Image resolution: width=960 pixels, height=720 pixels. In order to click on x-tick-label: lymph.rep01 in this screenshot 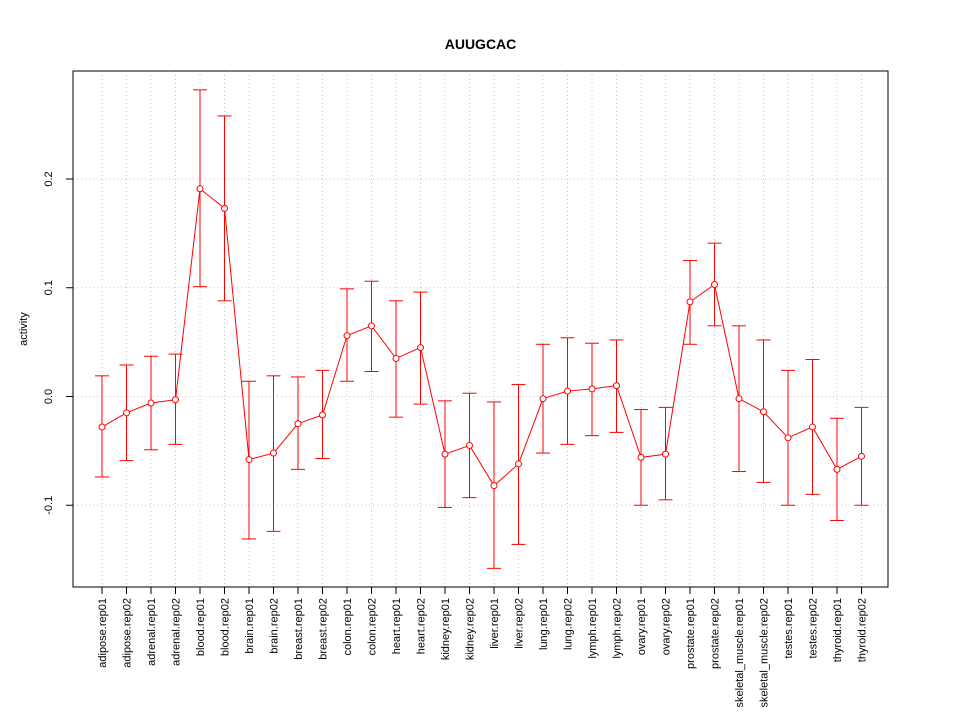, I will do `click(593, 628)`.